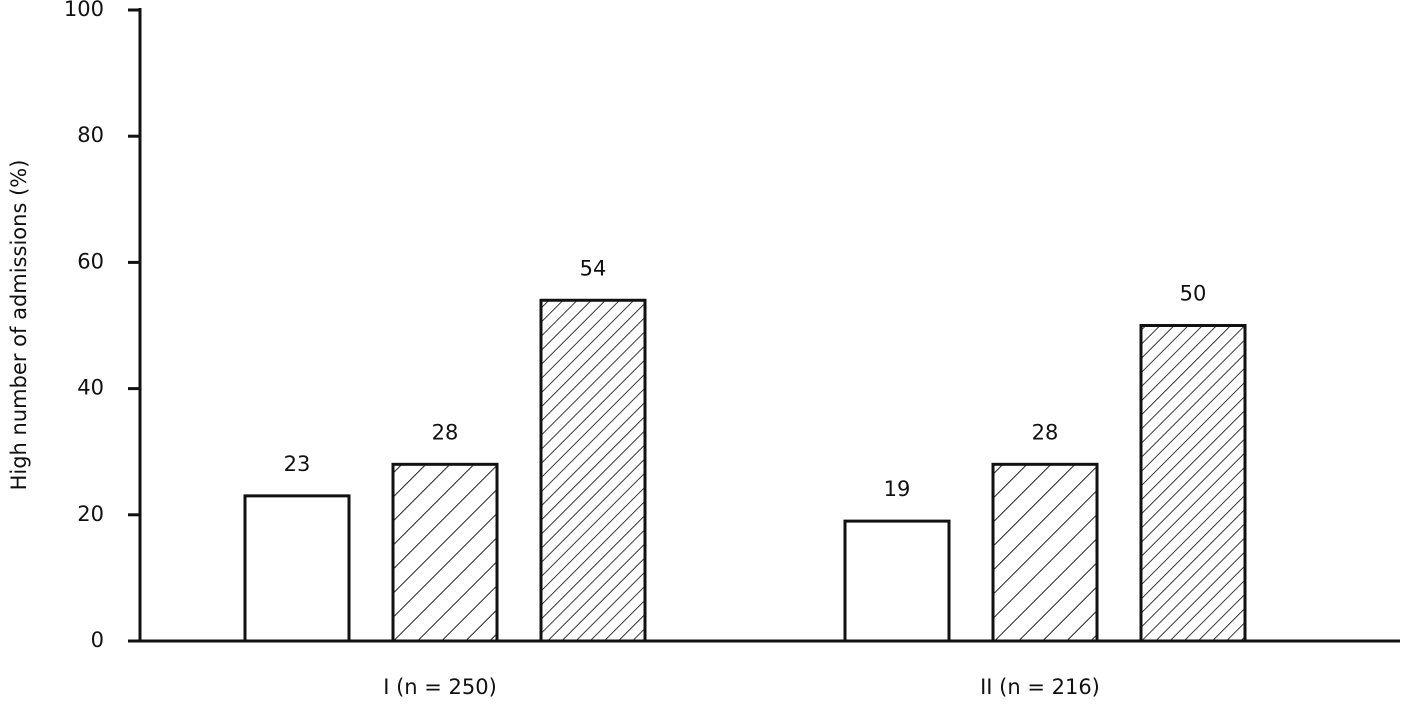  Describe the element at coordinates (90, 514) in the screenshot. I see `y-tick-label: 20` at that location.